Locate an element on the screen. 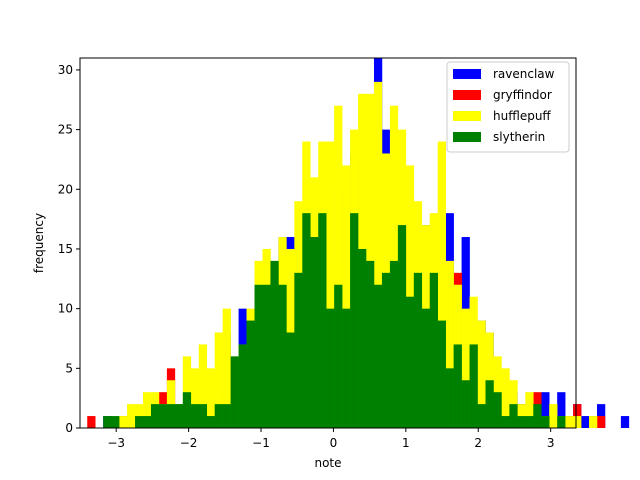 The image size is (640, 480). y-tick-label: 15 is located at coordinates (65, 249).